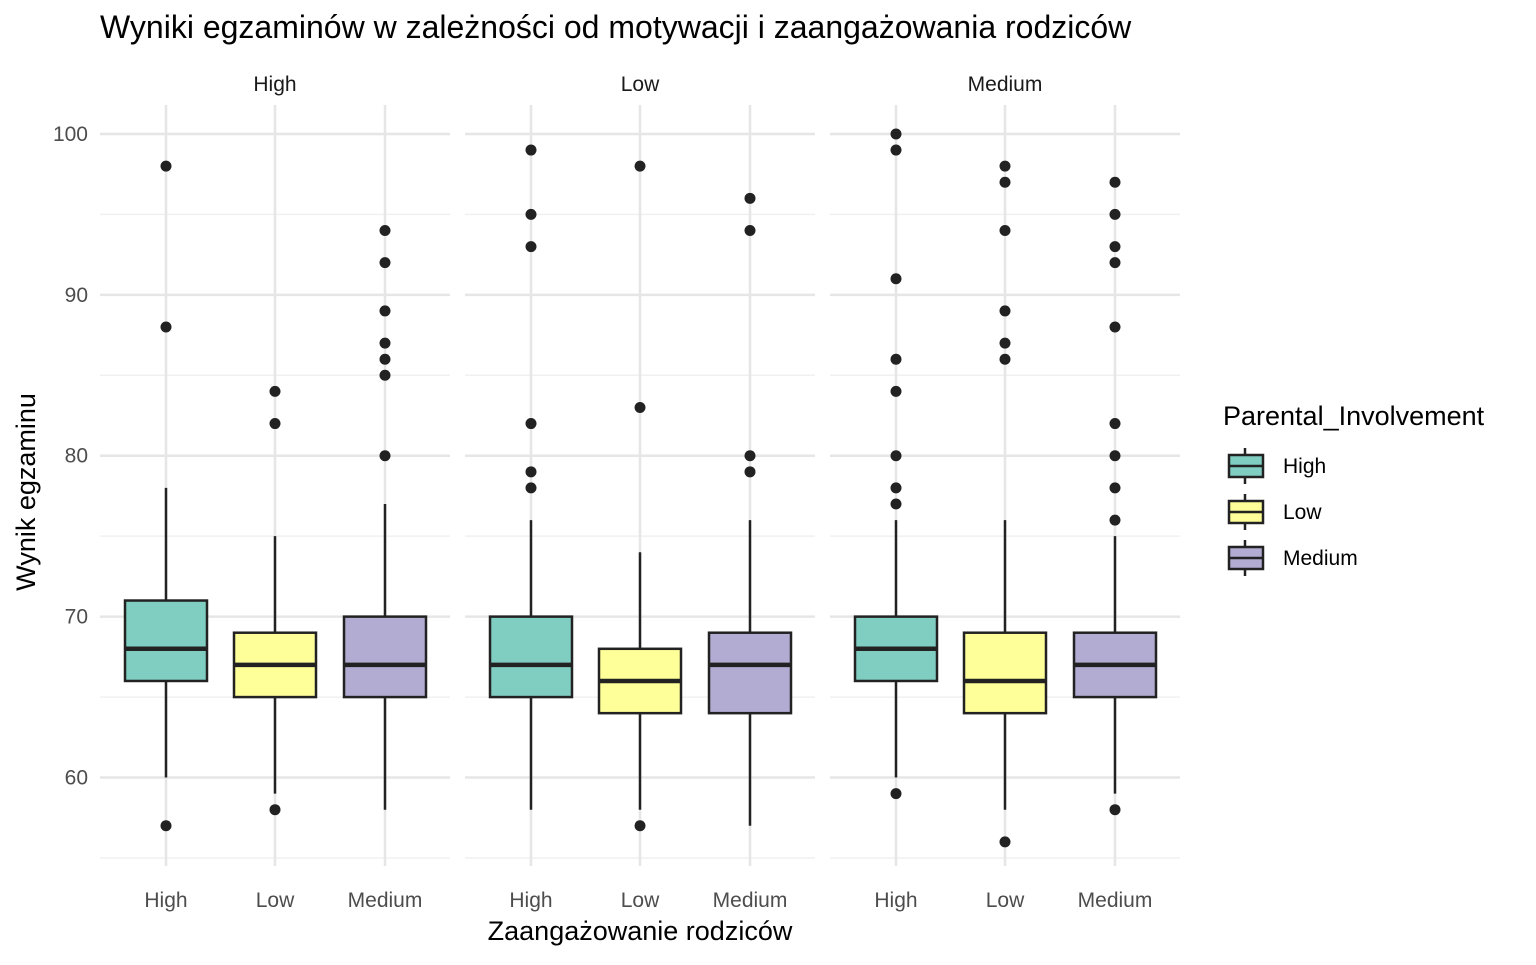 Image resolution: width=1536 pixels, height=965 pixels. What do you see at coordinates (1304, 466) in the screenshot?
I see `legend-label: High` at bounding box center [1304, 466].